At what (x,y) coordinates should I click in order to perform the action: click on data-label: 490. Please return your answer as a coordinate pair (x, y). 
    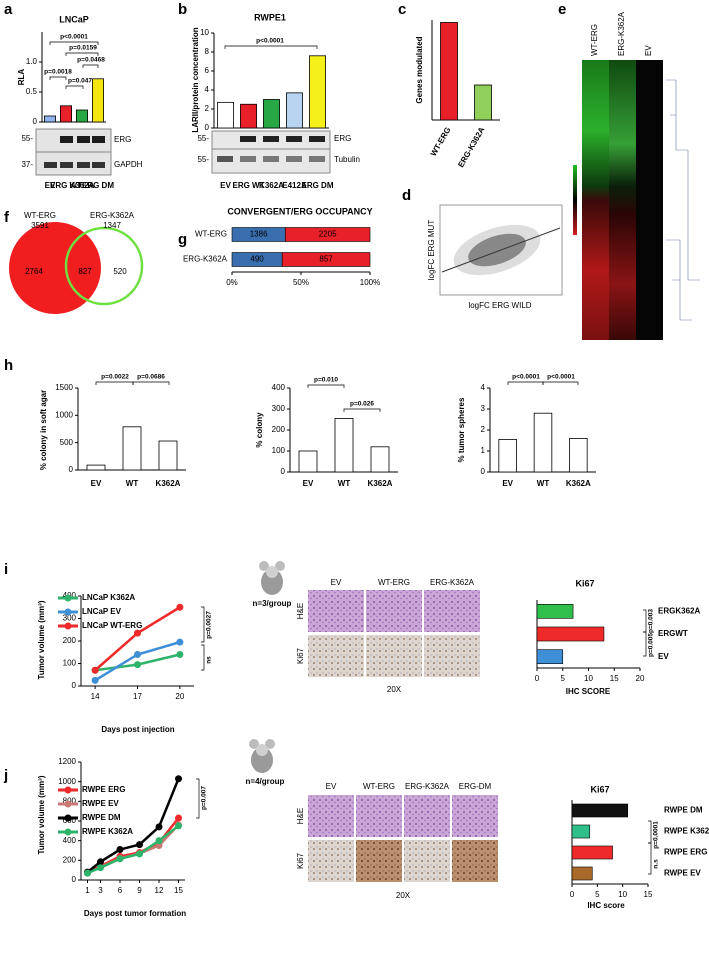
    Looking at the image, I should click on (257, 259).